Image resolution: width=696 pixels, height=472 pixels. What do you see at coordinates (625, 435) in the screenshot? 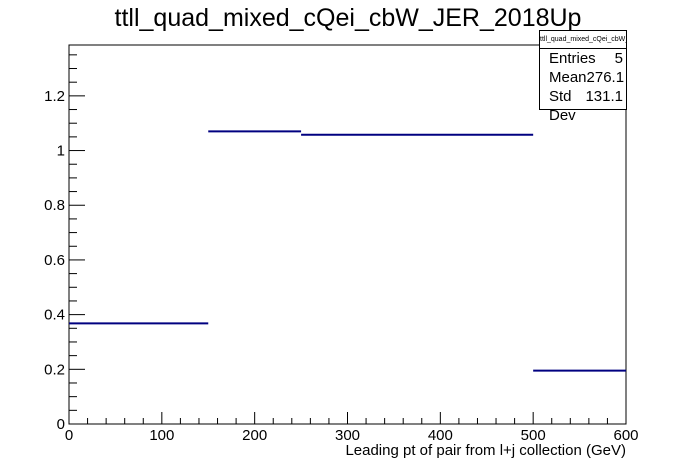
I see `x-tick-label: 600` at bounding box center [625, 435].